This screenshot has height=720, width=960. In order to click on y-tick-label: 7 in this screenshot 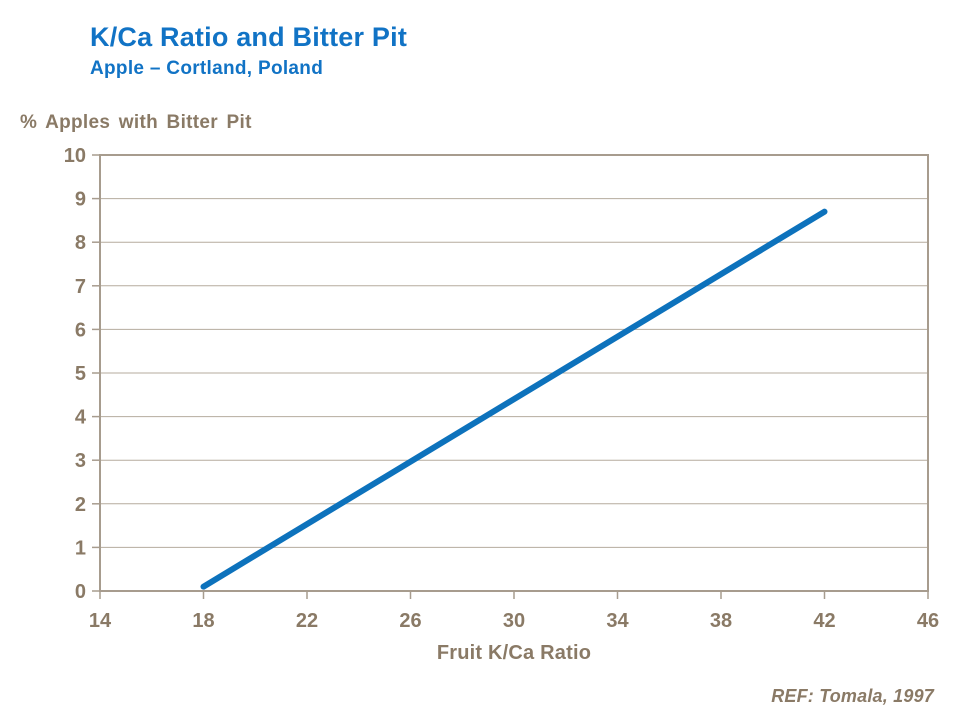, I will do `click(80, 287)`.